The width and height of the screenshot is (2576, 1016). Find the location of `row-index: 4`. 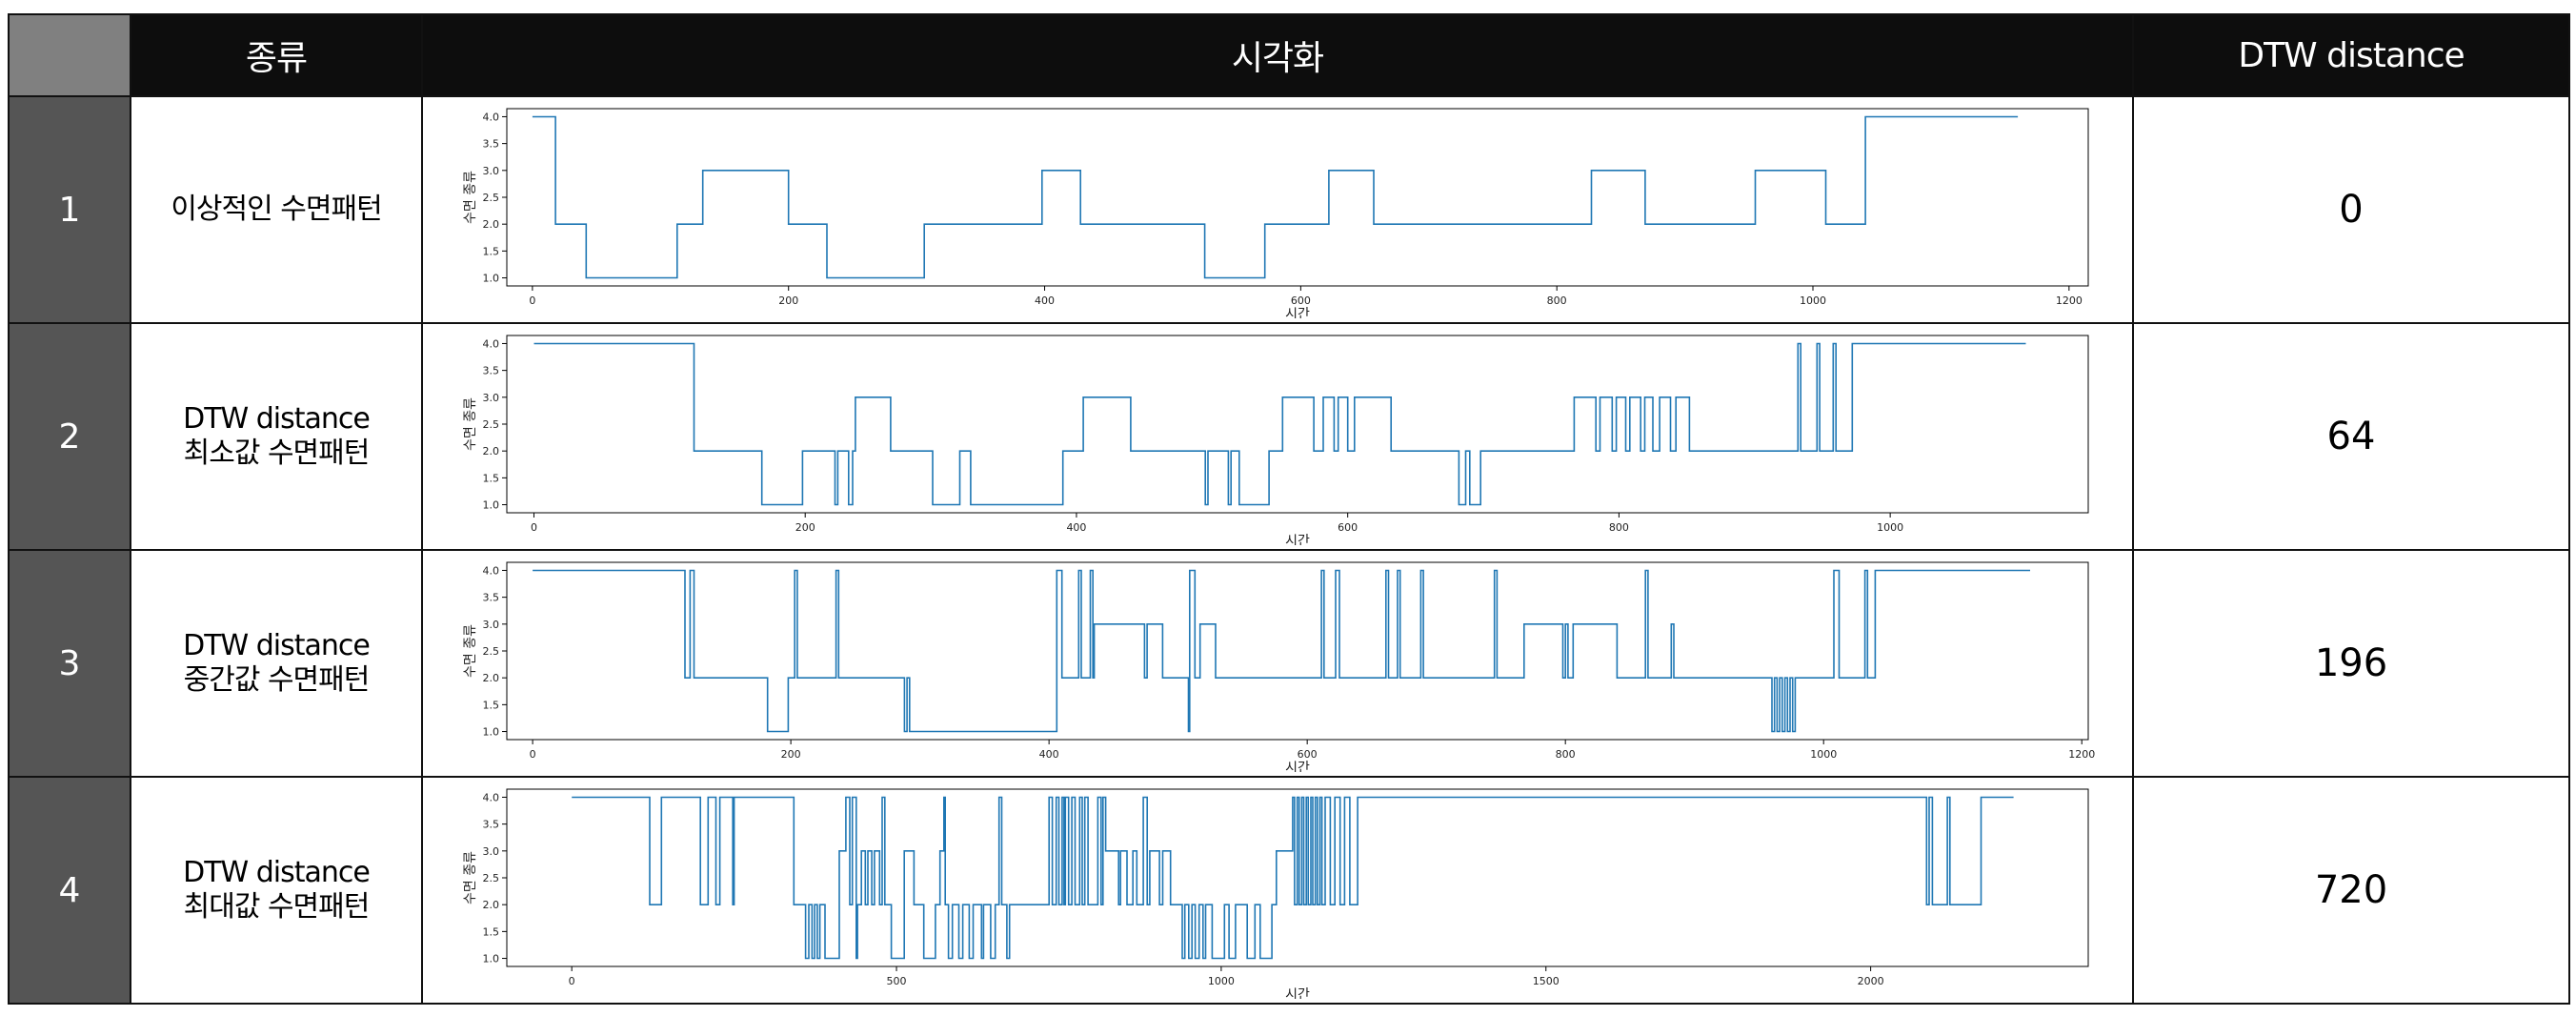

row-index: 4 is located at coordinates (69, 890).